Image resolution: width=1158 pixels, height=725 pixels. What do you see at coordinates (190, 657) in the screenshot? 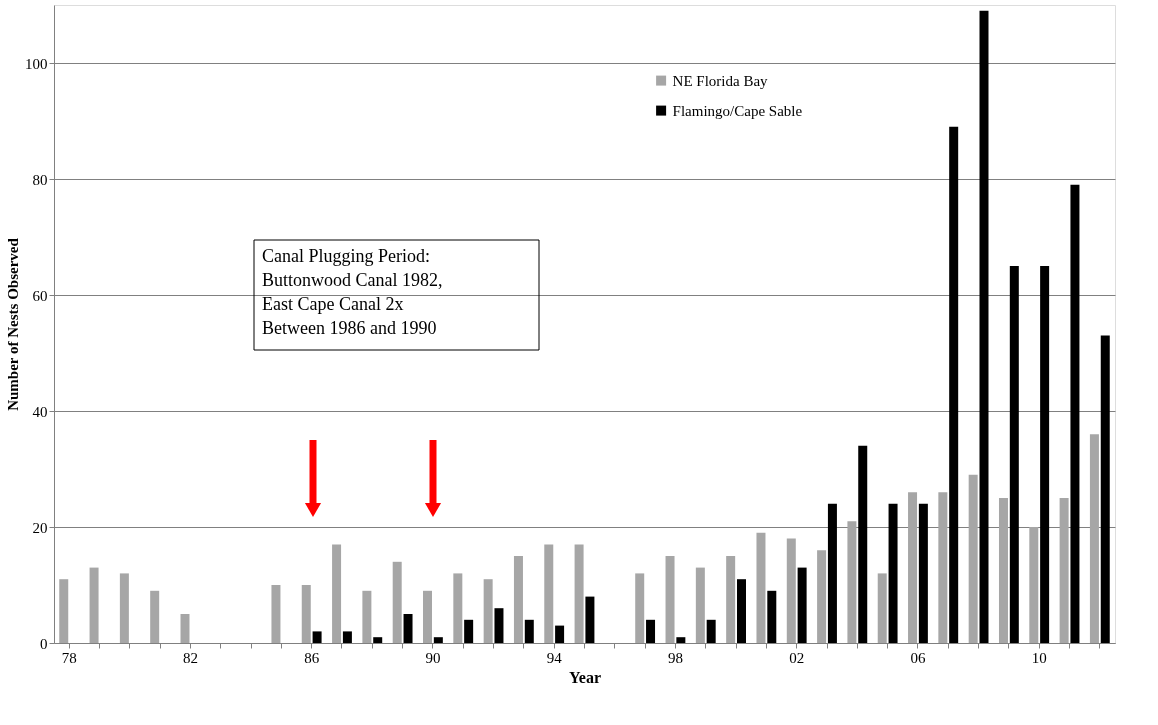
I see `x-tick-label: 82` at bounding box center [190, 657].